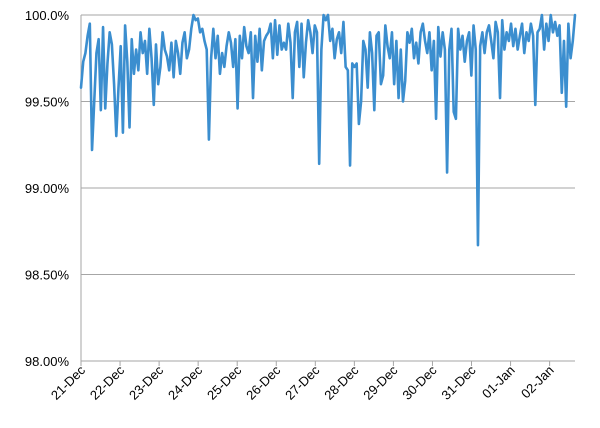 This screenshot has width=600, height=428. Describe the element at coordinates (537, 382) in the screenshot. I see `x-tick-label: 02-Jan` at that location.